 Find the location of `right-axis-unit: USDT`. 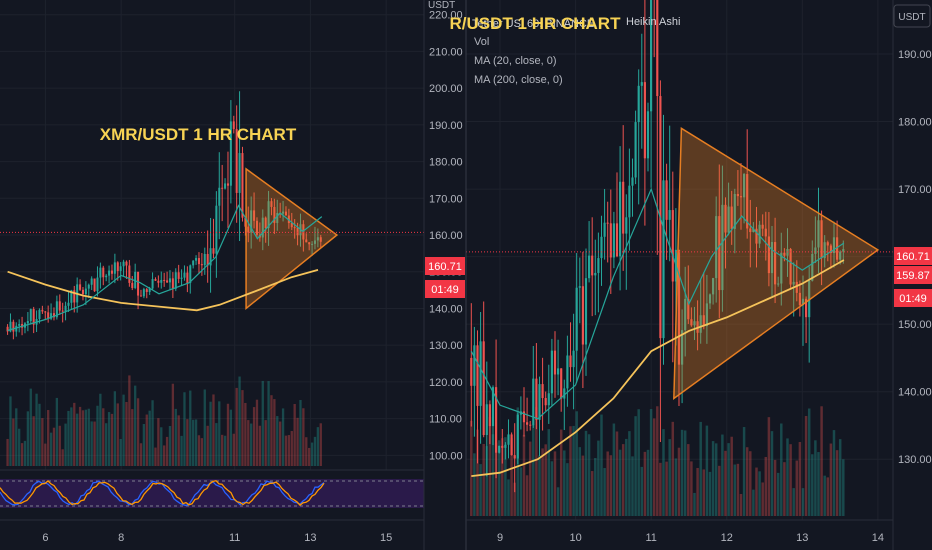

right-axis-unit: USDT is located at coordinates (911, 17).